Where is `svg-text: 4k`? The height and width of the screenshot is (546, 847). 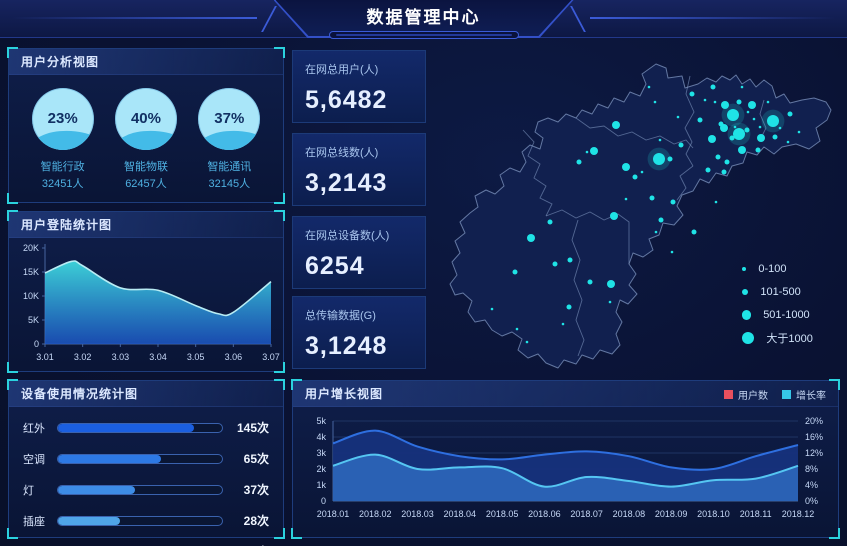 svg-text: 4k is located at coordinates (321, 437).